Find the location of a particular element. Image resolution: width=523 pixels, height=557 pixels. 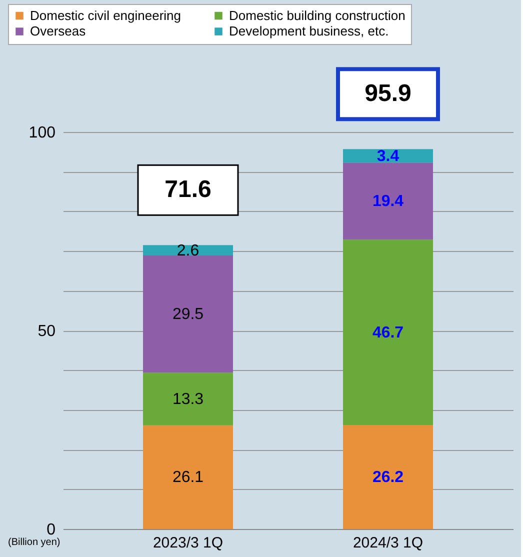

data-label: 3.4 is located at coordinates (388, 156).